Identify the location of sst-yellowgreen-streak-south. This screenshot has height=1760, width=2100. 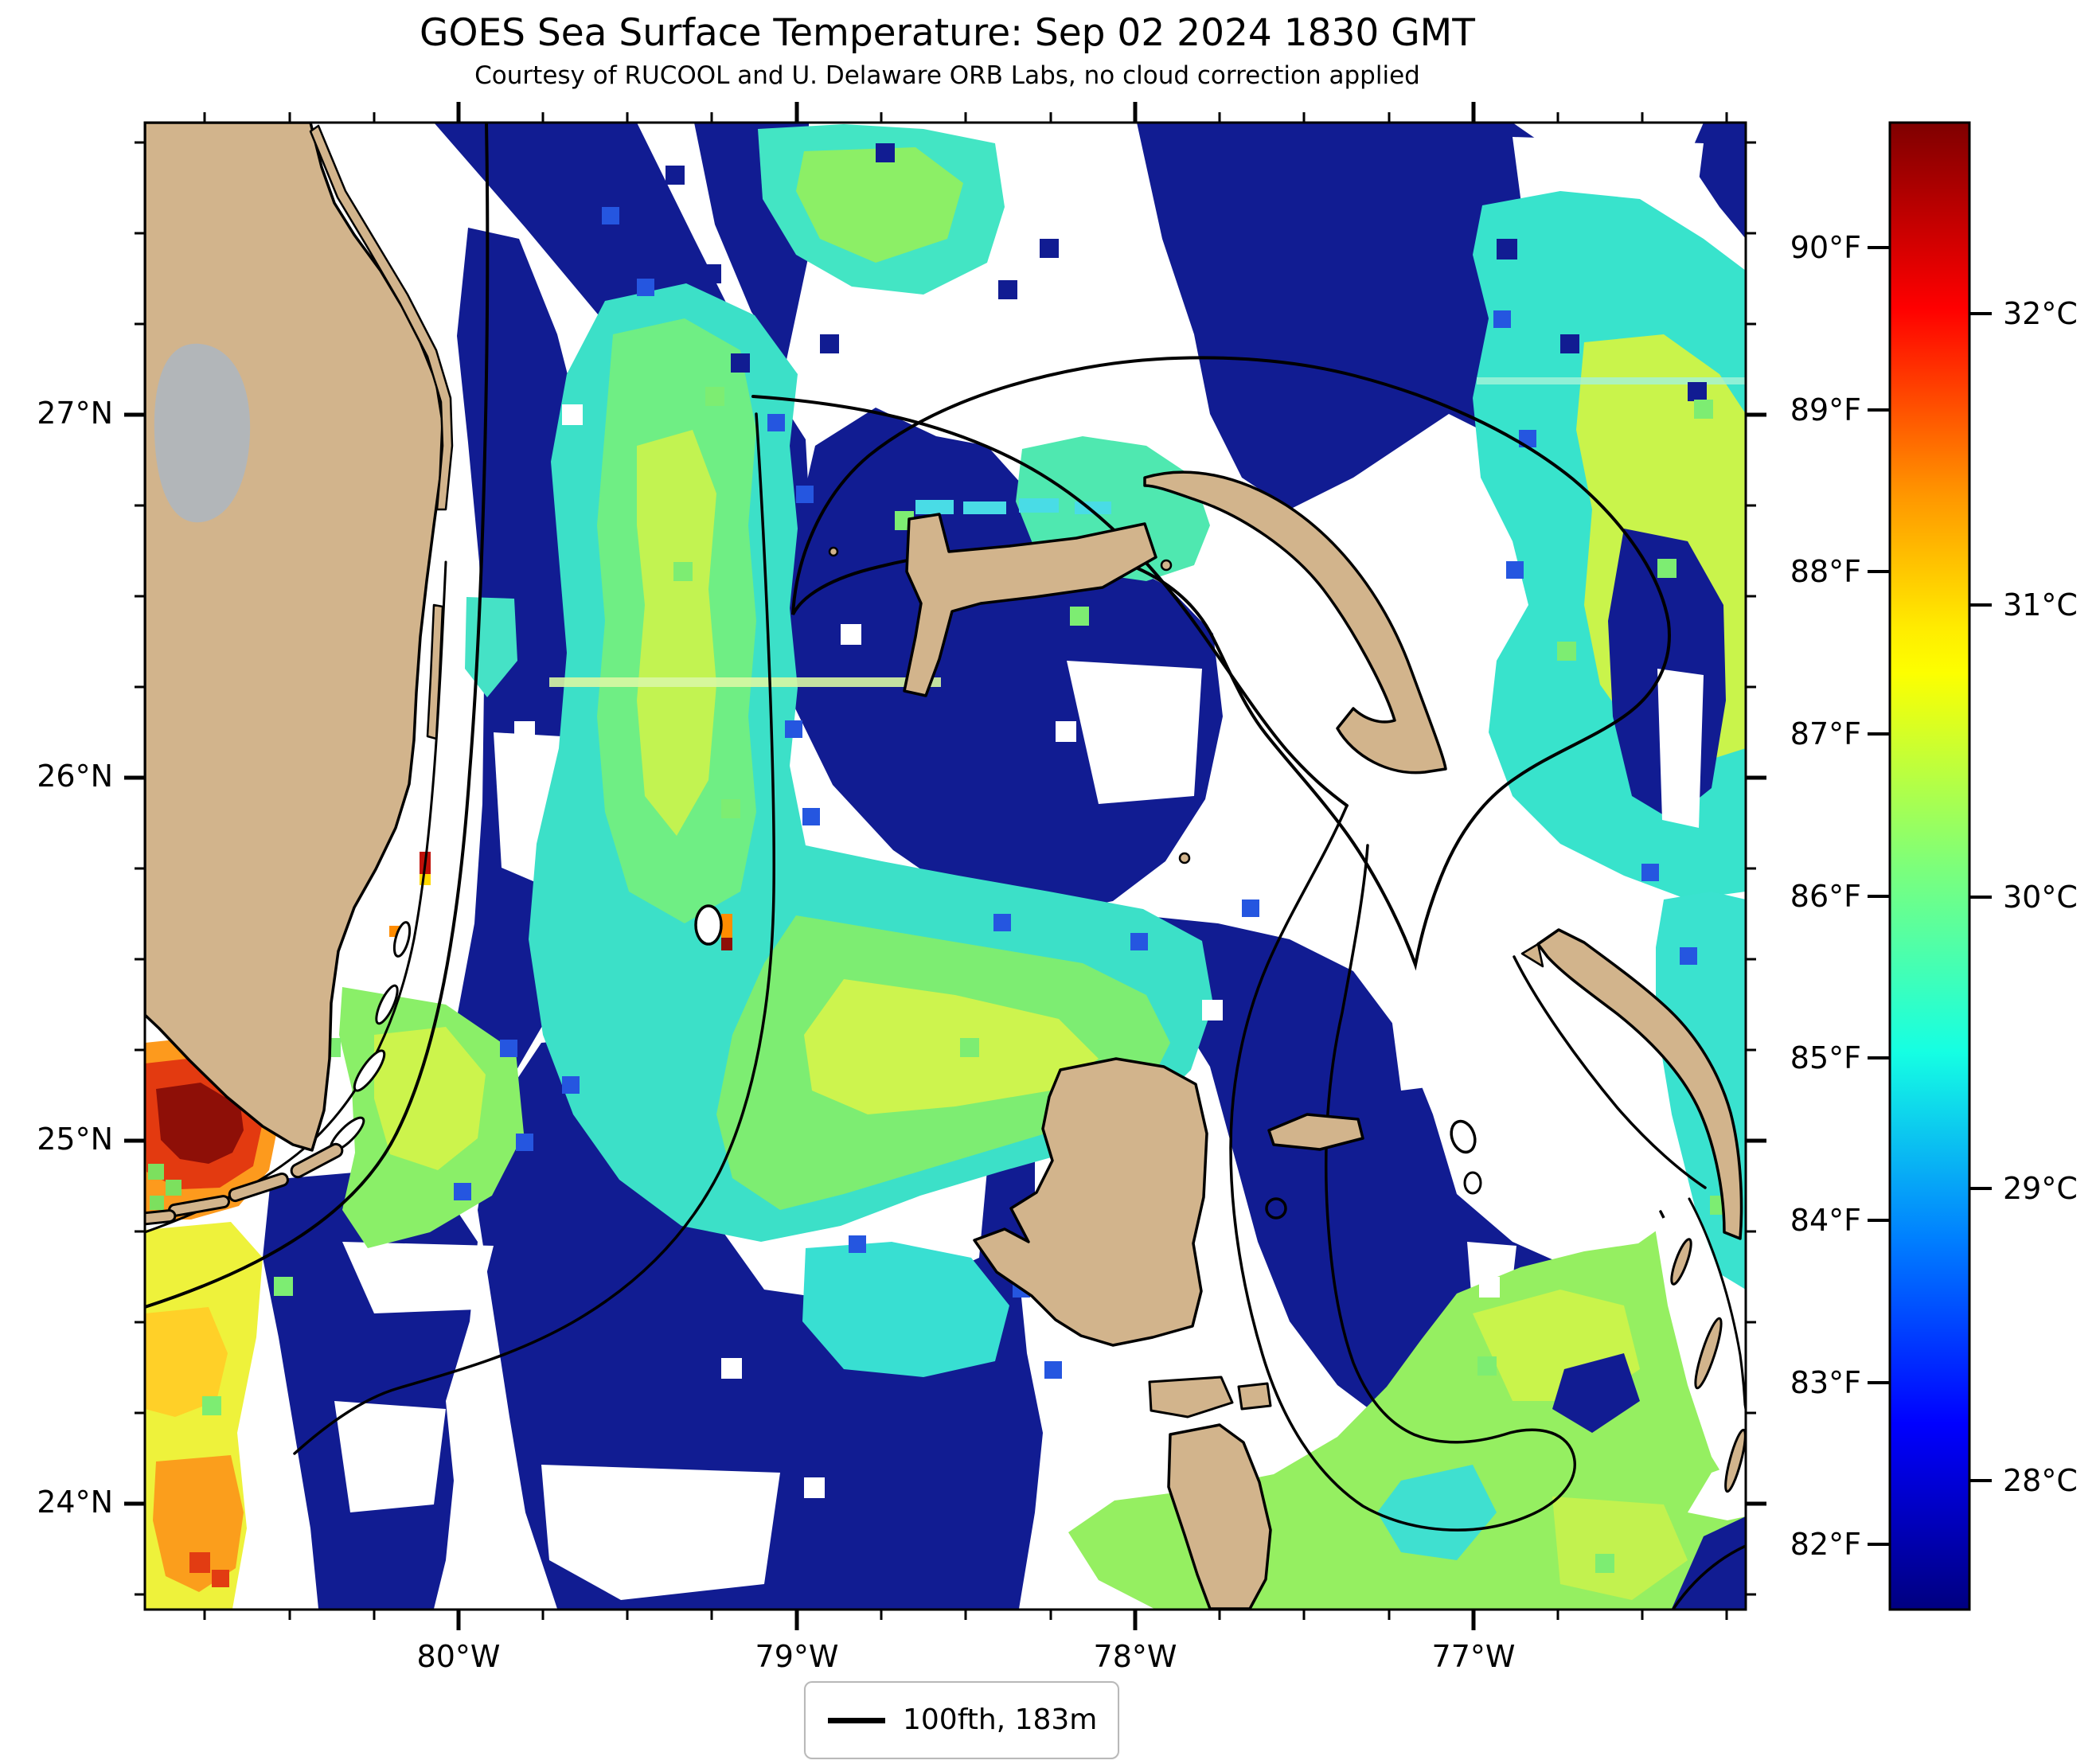
(951, 1047).